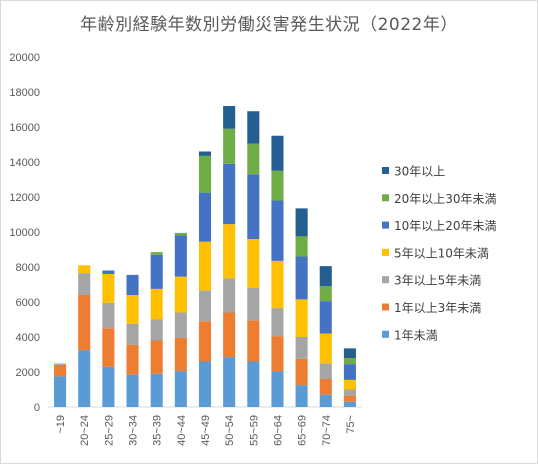 The image size is (538, 464). I want to click on x-tick-label: 55~59, so click(254, 430).